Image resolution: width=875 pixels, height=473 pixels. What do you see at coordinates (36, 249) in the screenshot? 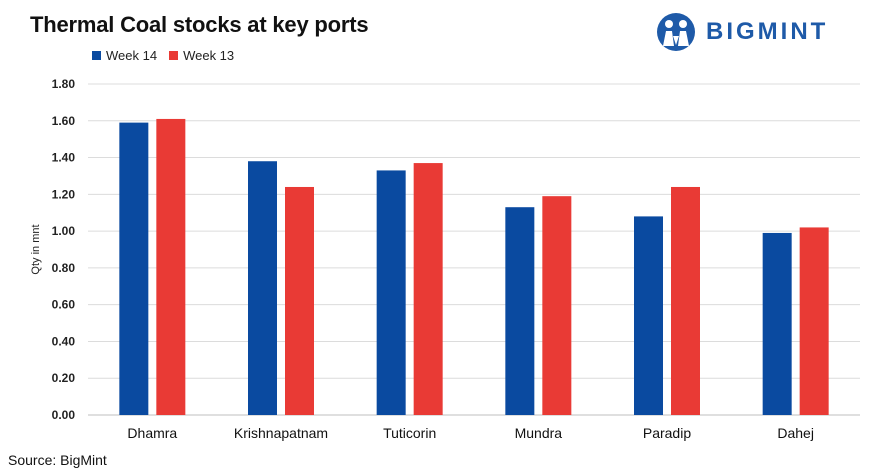
I see `y-axis-title: Qty in mnt` at bounding box center [36, 249].